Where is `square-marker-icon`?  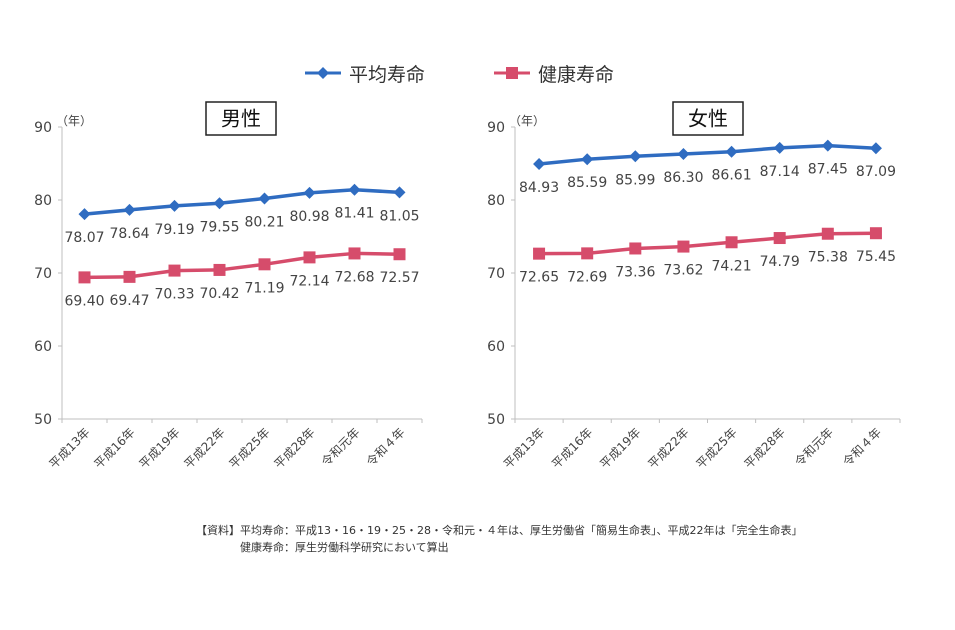
square-marker-icon is located at coordinates (512, 73).